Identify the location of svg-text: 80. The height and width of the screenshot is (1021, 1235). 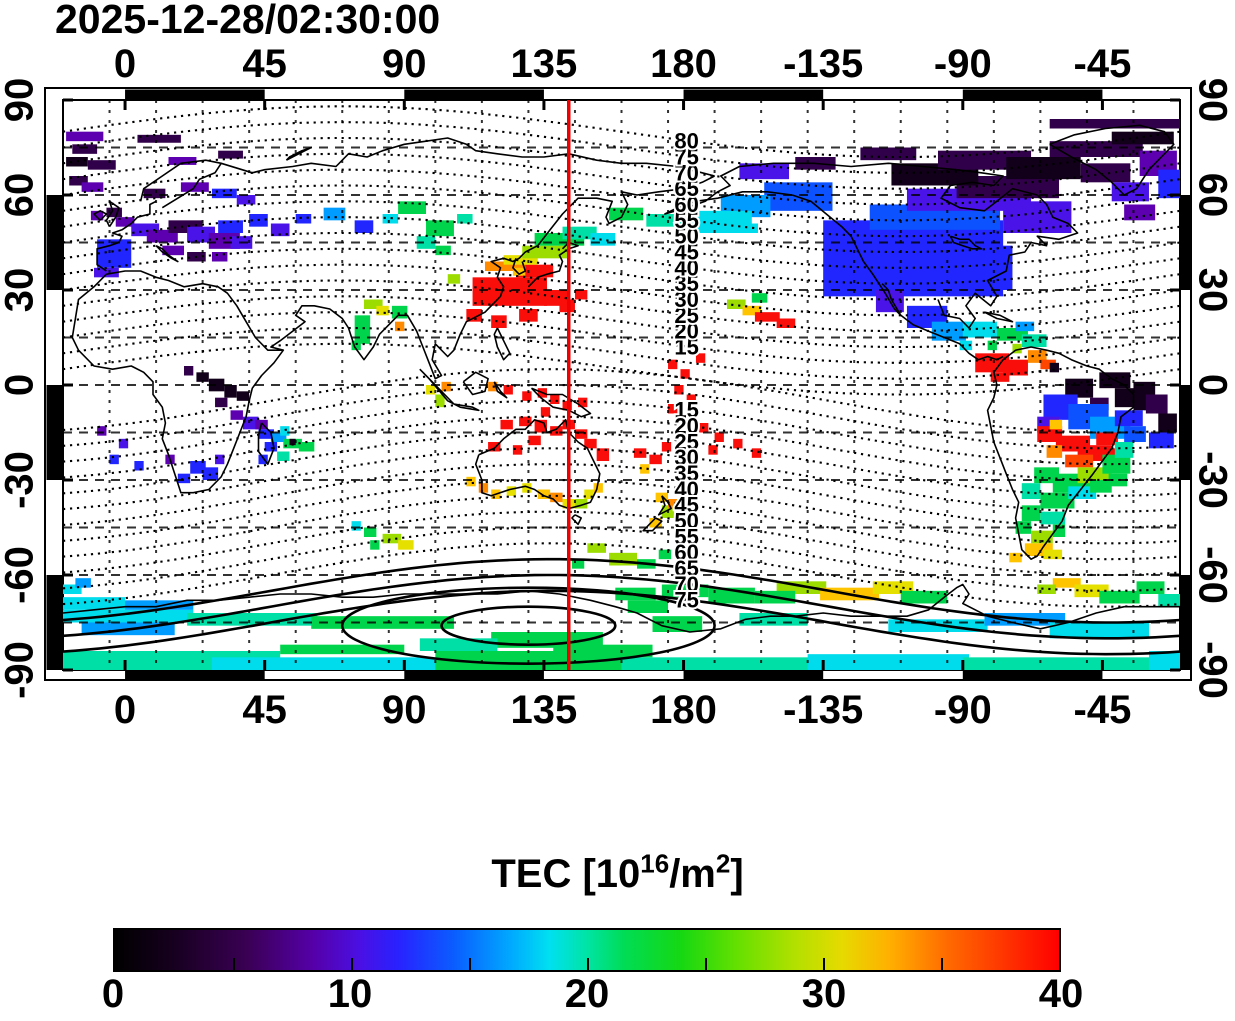
(686, 141).